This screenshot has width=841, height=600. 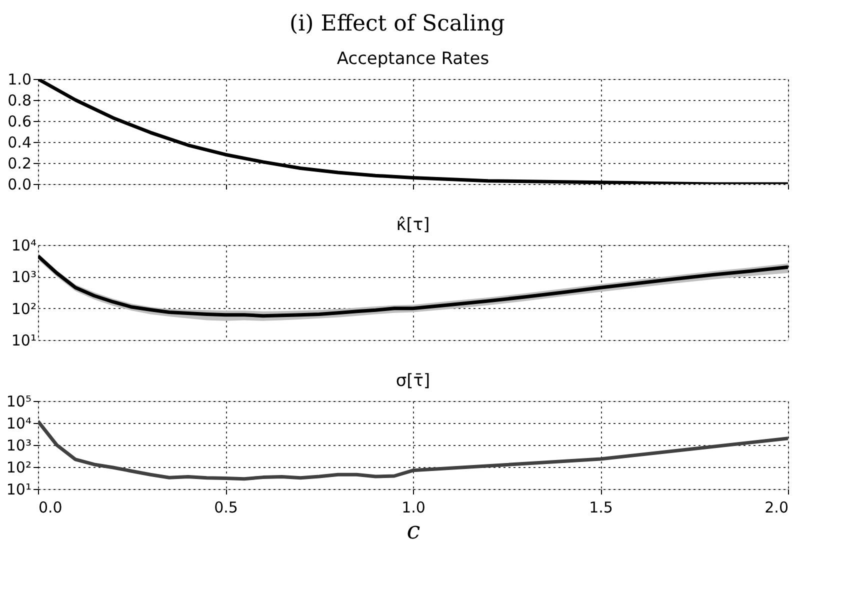 What do you see at coordinates (397, 24) in the screenshot?
I see `text: (i) Effect of Scaling` at bounding box center [397, 24].